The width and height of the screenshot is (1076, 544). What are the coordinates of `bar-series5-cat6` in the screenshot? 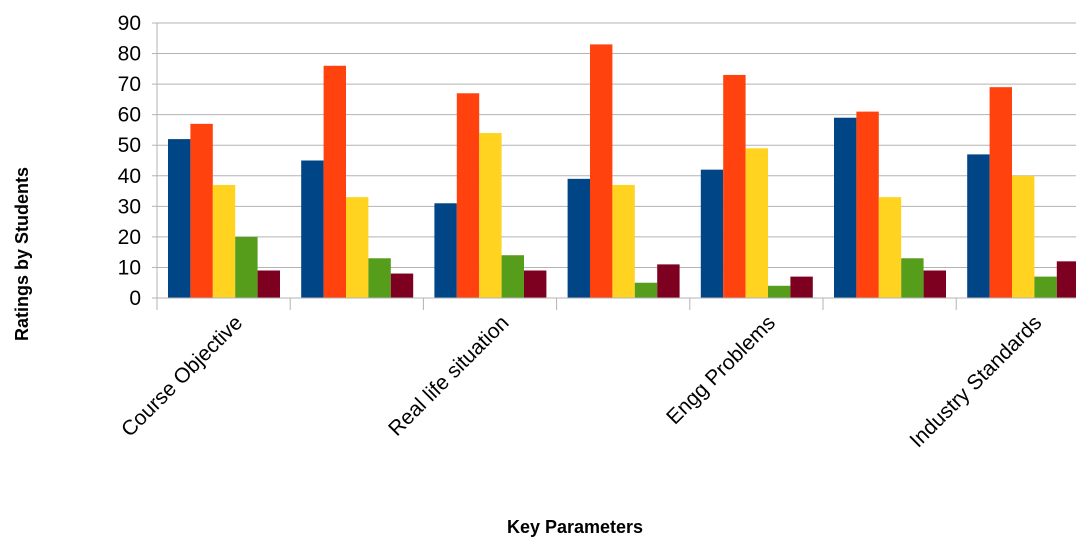 It's located at (934, 284).